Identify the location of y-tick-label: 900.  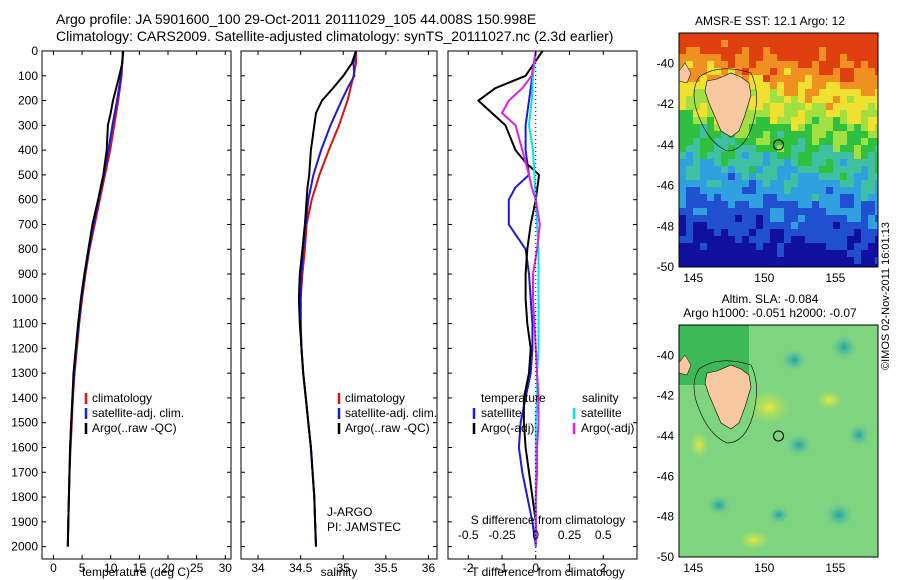
(28, 274).